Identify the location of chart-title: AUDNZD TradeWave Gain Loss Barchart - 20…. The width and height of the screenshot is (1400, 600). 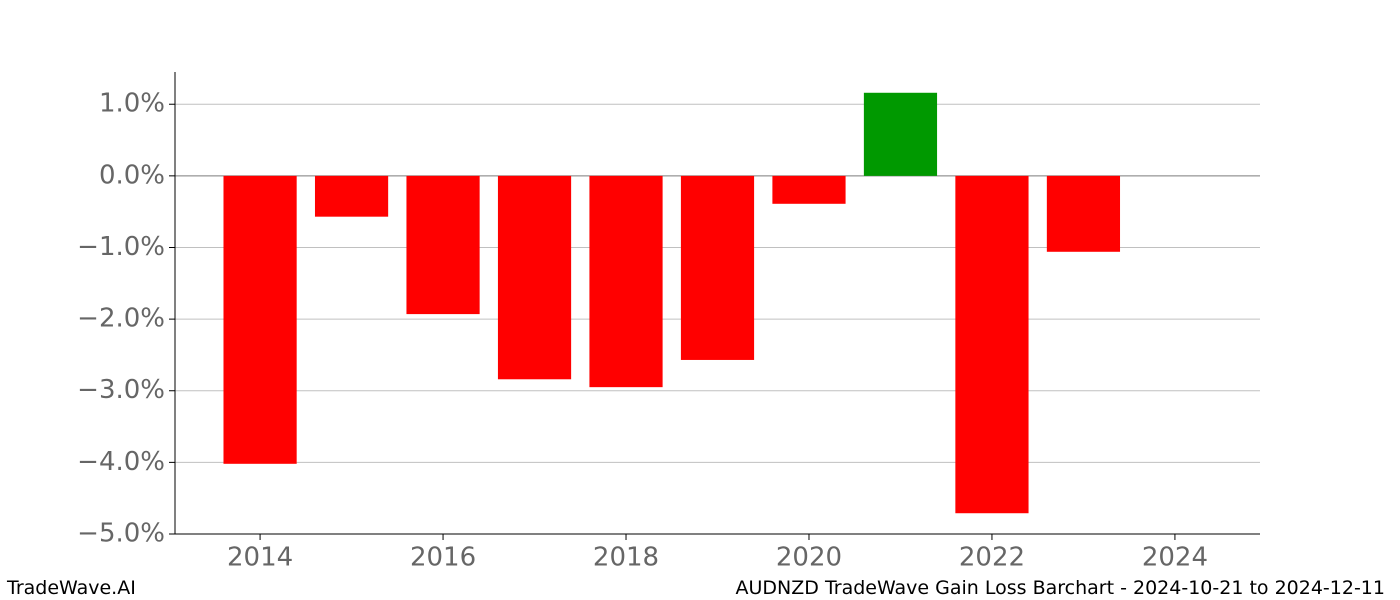
(1060, 588).